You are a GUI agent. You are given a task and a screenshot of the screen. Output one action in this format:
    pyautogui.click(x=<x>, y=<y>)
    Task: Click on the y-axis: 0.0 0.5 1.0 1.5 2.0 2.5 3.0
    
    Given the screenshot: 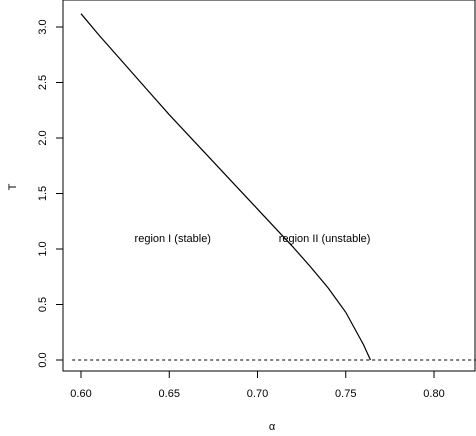 What is the action you would take?
    pyautogui.click(x=50, y=193)
    